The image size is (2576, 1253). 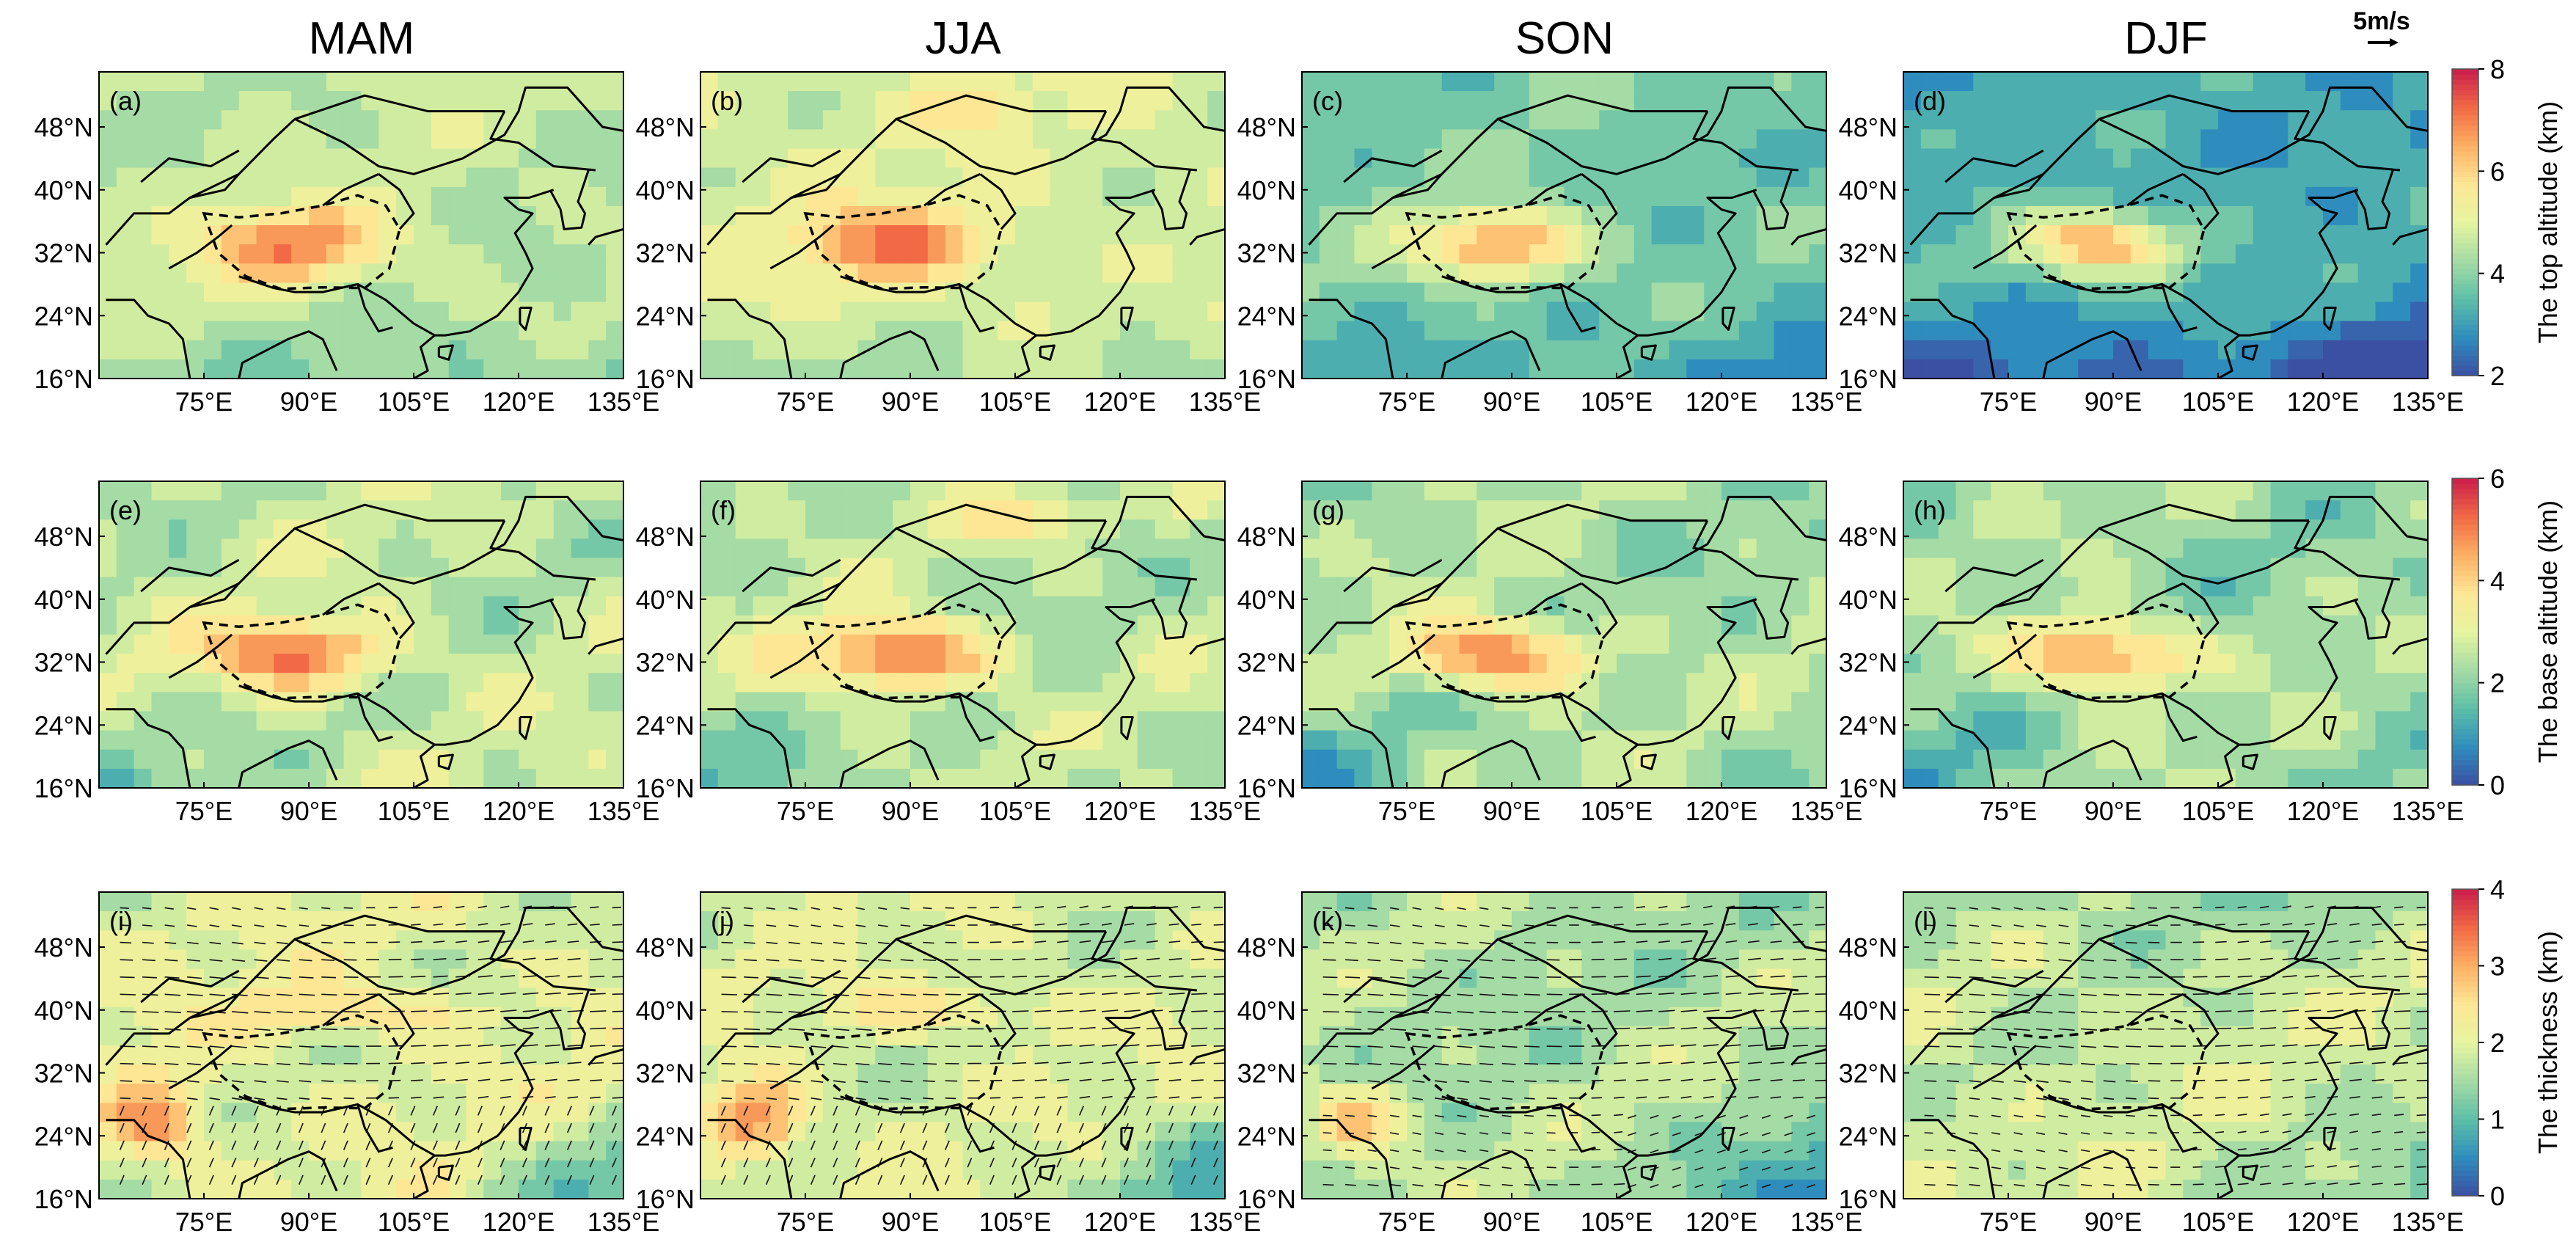 What do you see at coordinates (1225, 811) in the screenshot?
I see `lon-tick-label: 135°E` at bounding box center [1225, 811].